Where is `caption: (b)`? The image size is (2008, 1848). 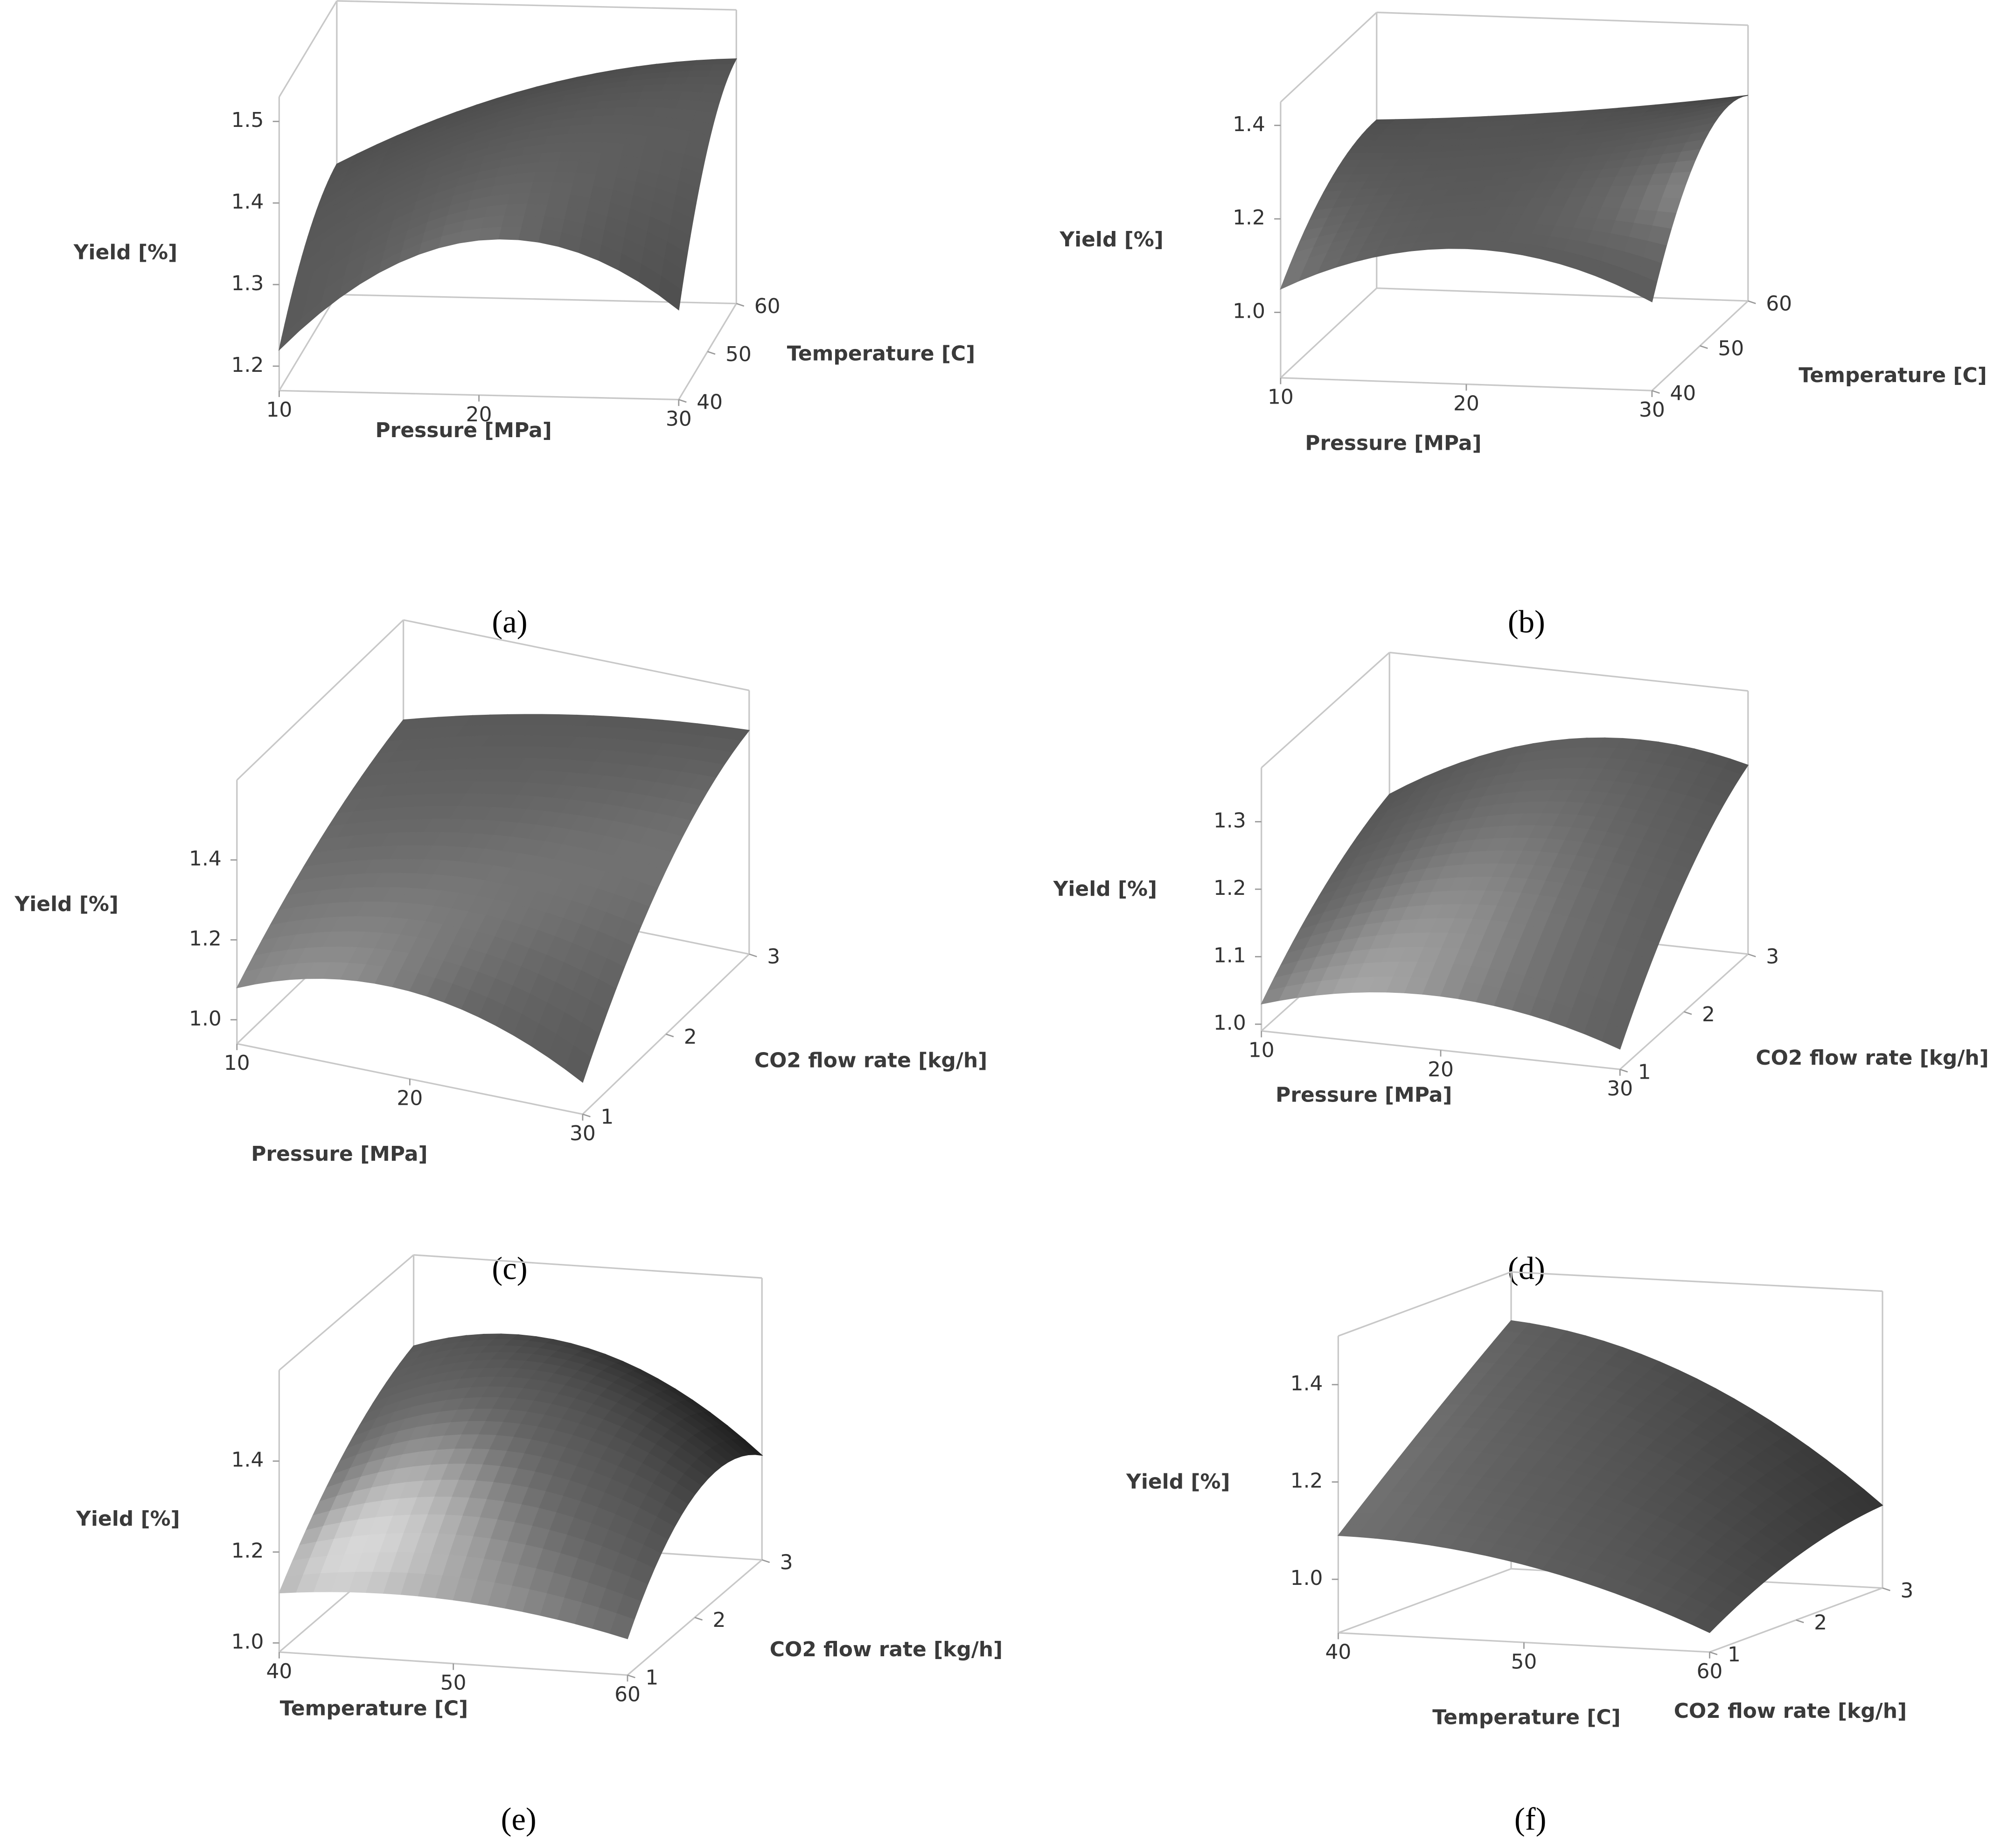
caption: (b) is located at coordinates (1526, 621).